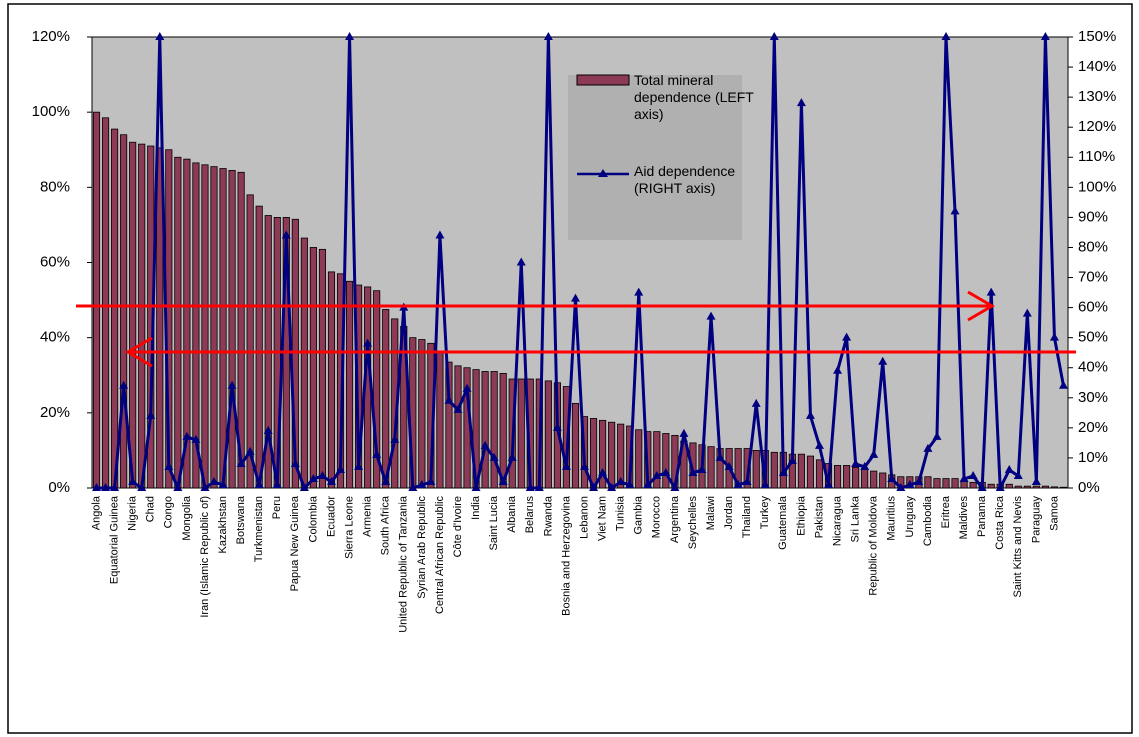  What do you see at coordinates (295, 543) in the screenshot?
I see `x-tick-label: Papua New Guinea` at bounding box center [295, 543].